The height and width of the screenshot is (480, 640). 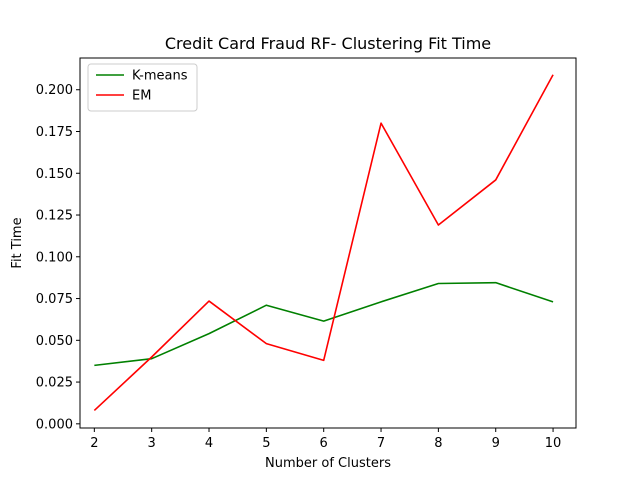 I want to click on y-tick-label: 0.100, so click(x=54, y=257).